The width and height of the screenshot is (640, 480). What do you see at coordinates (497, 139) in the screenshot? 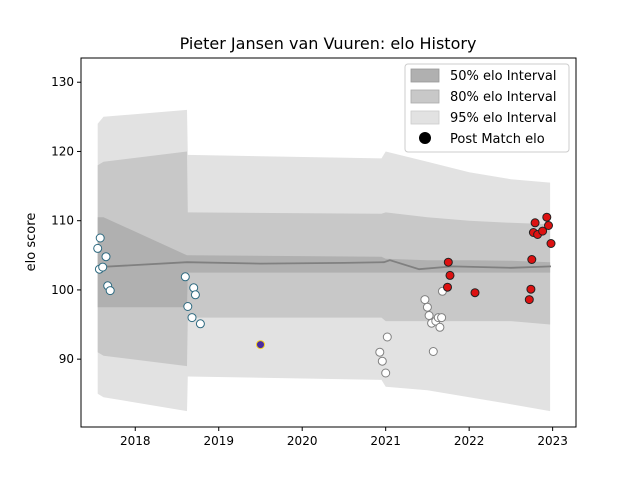
I see `legend-label-post-match: Post Match elo` at bounding box center [497, 139].